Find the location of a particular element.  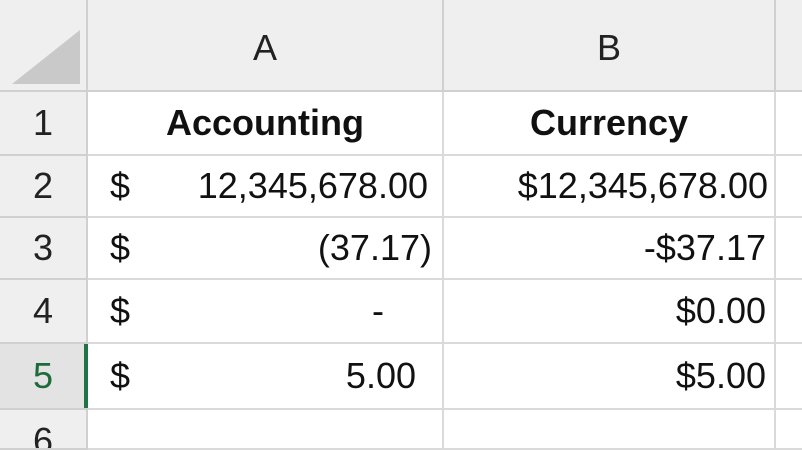

accounting-value: 5.00 is located at coordinates (380, 375).